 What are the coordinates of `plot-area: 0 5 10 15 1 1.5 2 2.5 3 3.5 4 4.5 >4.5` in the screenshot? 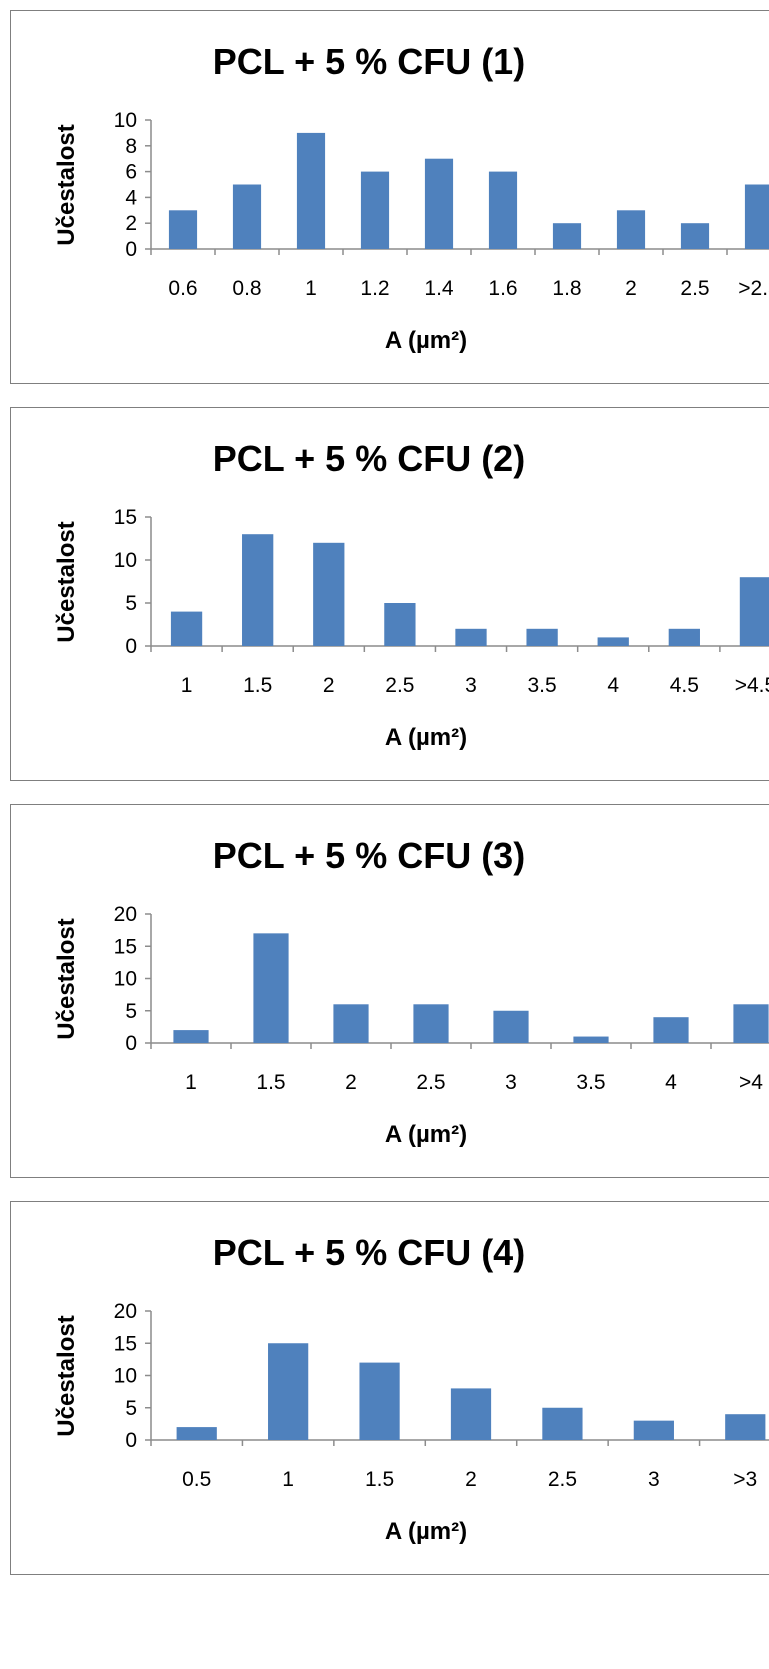 It's located at (441, 601).